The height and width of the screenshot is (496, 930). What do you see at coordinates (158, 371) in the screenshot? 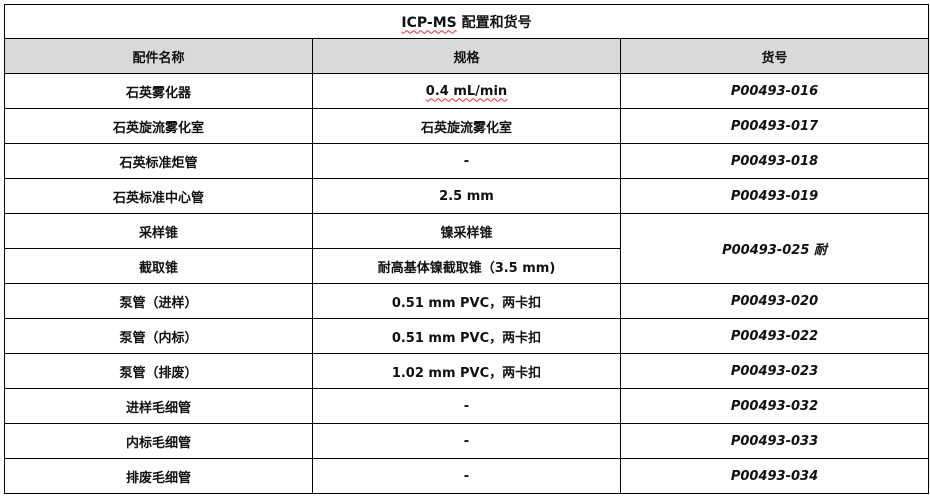
I see `part-name: 泵管（排废）` at bounding box center [158, 371].